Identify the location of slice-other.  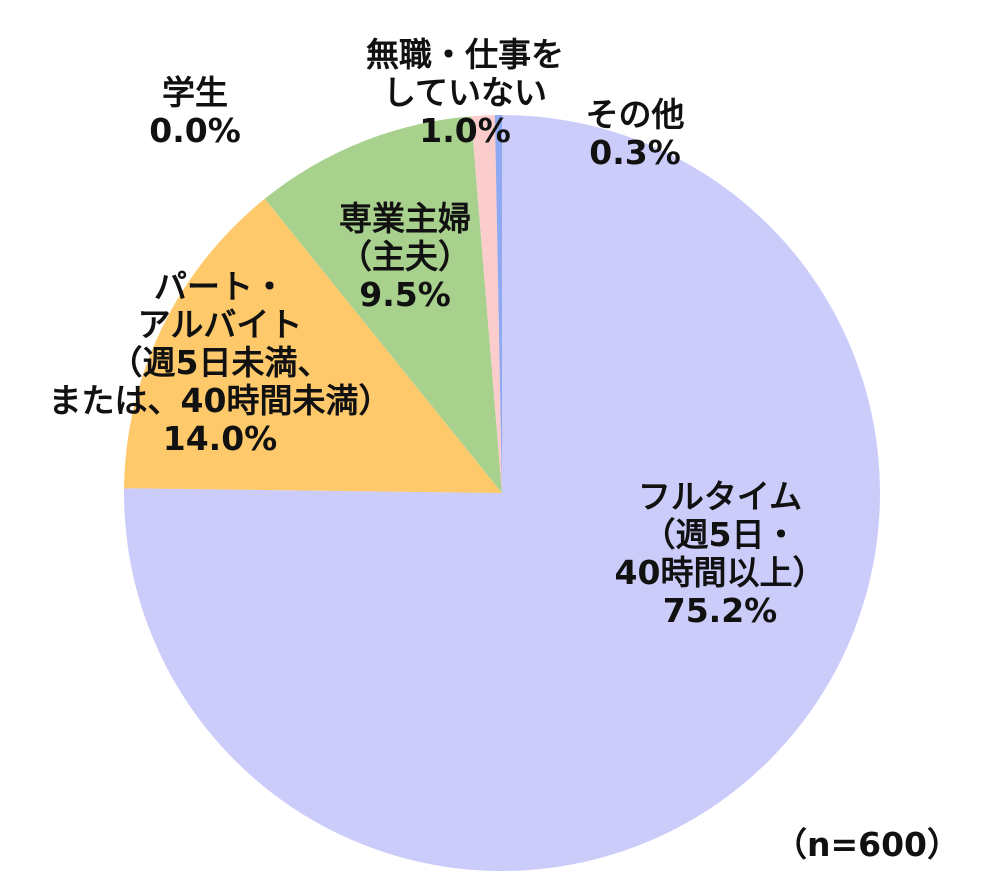
(498, 304).